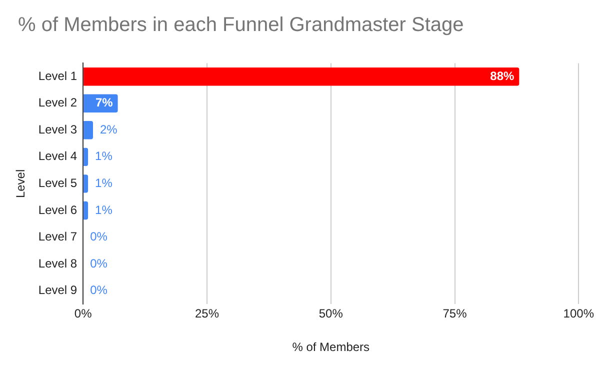 The image size is (597, 365). Describe the element at coordinates (578, 313) in the screenshot. I see `x-tick-label: 100%` at that location.